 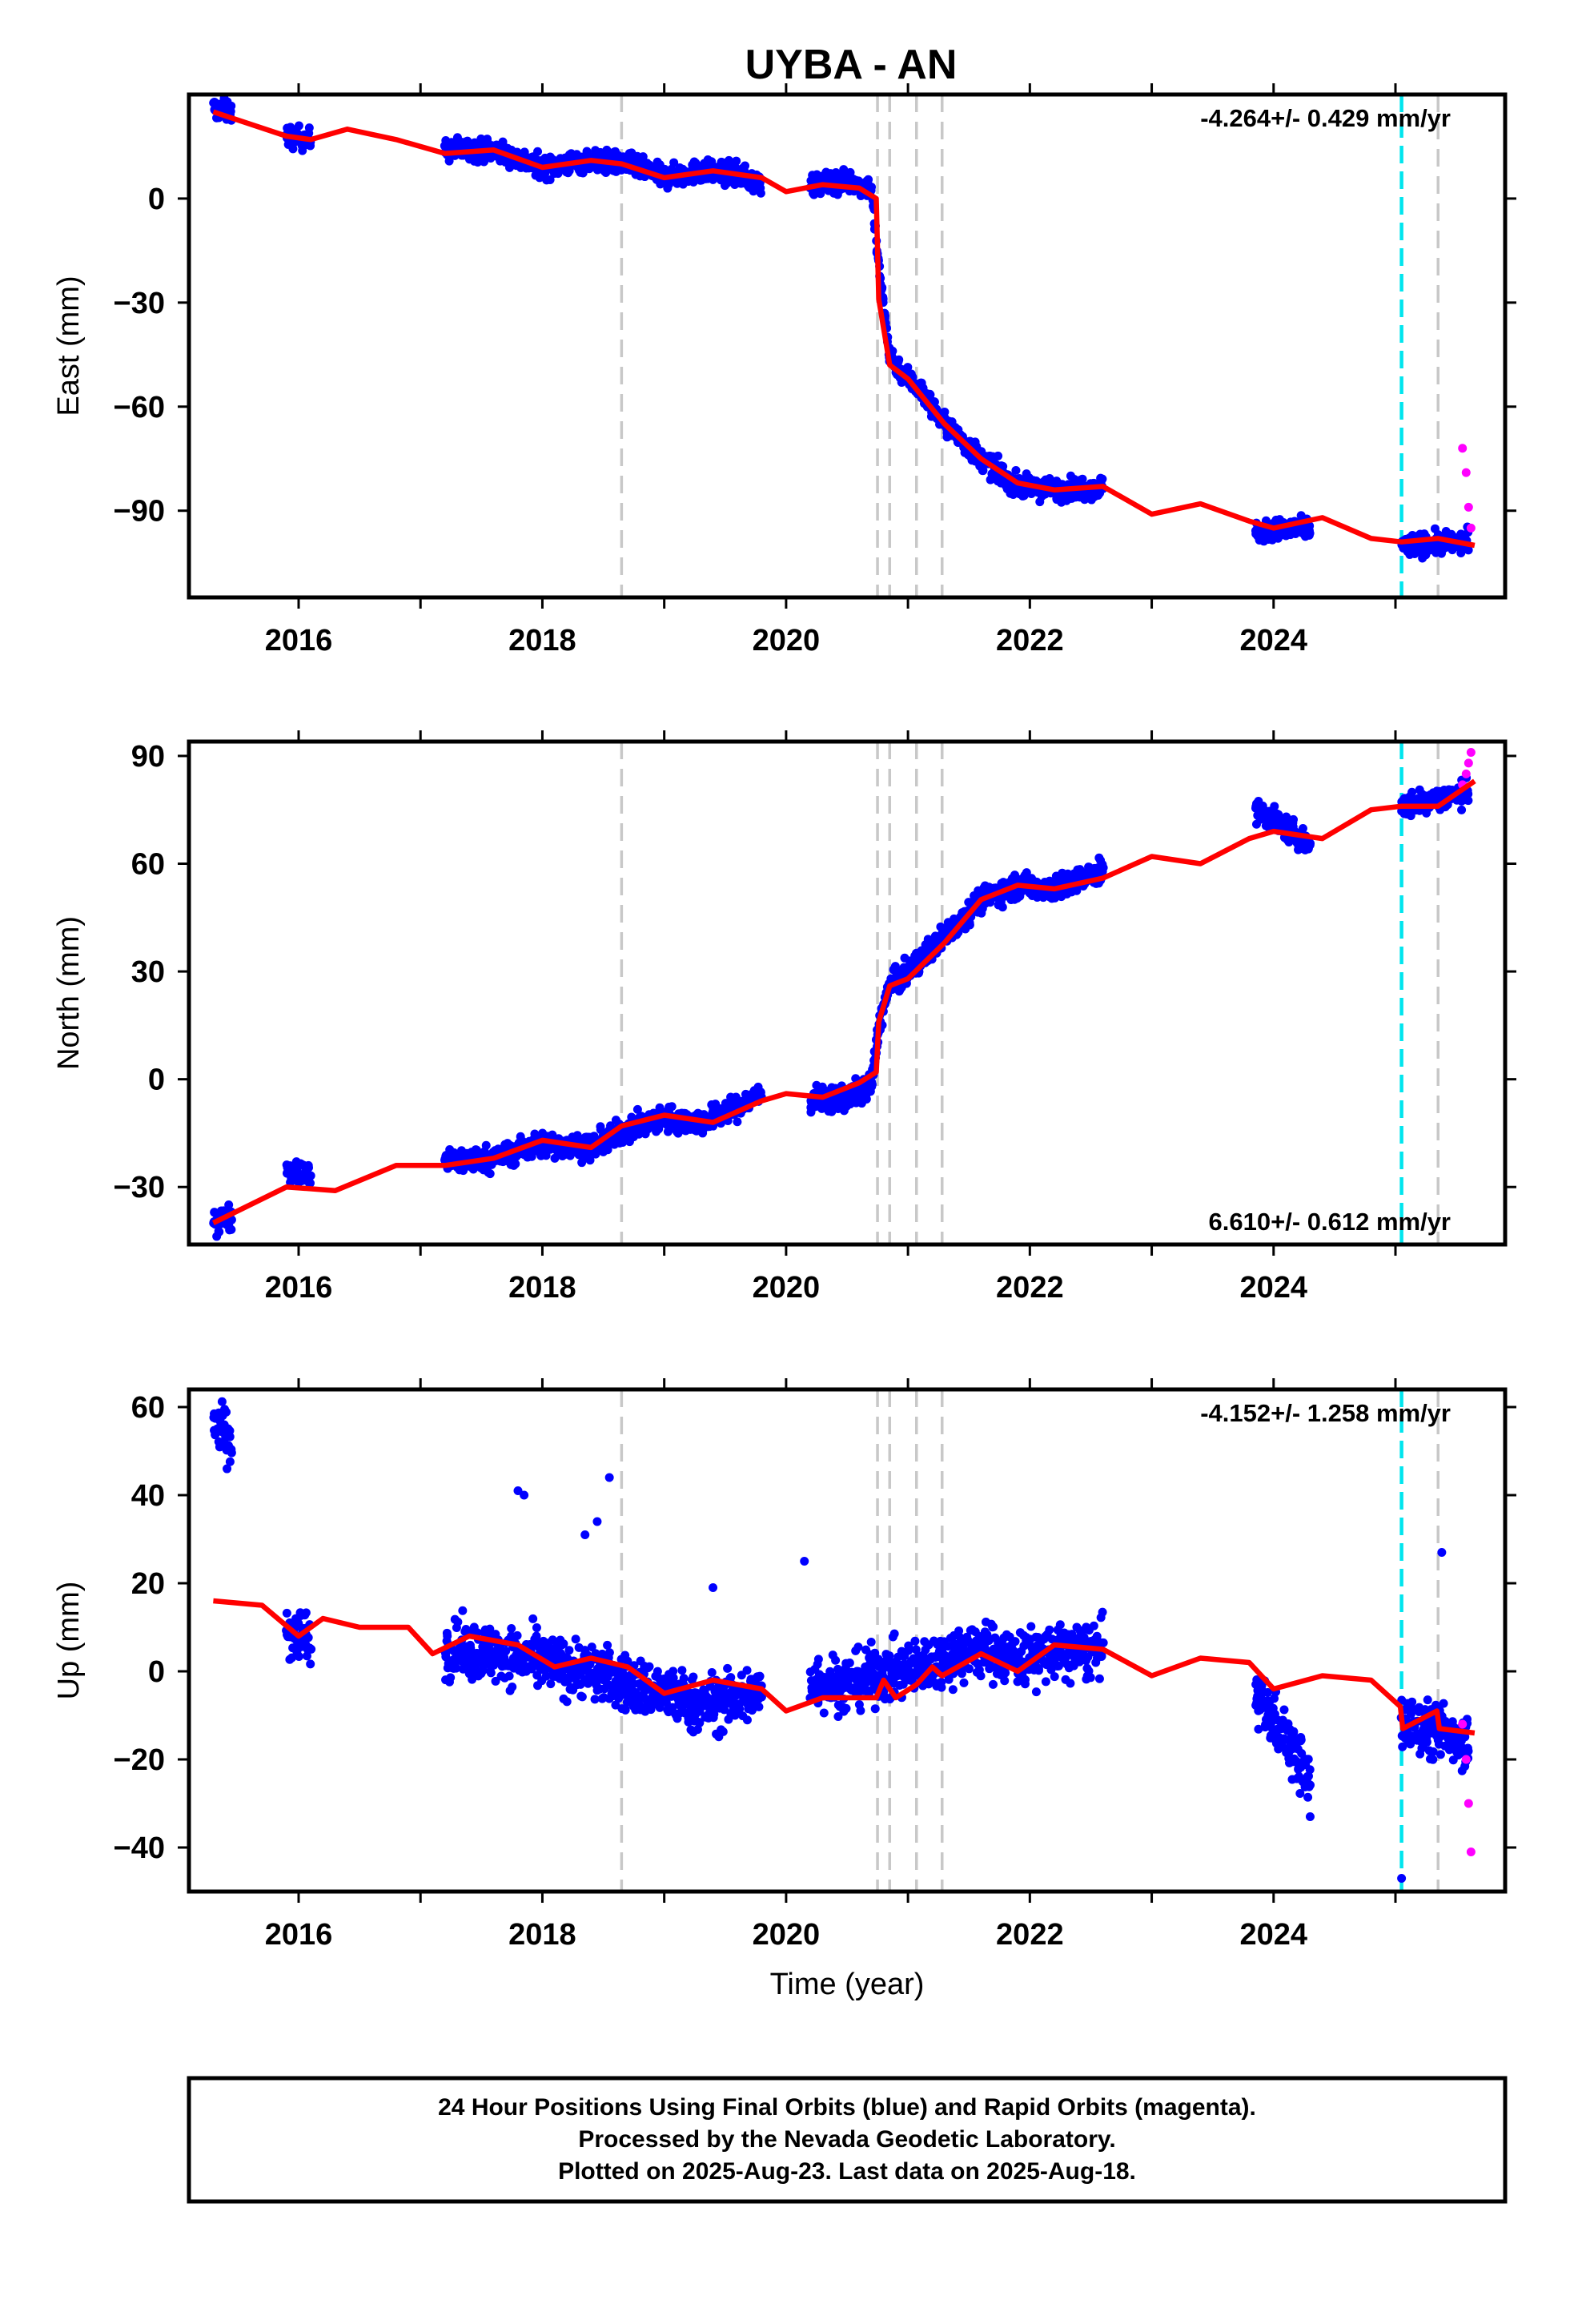 What do you see at coordinates (69, 345) in the screenshot?
I see `y-axis-label: East (mm)` at bounding box center [69, 345].